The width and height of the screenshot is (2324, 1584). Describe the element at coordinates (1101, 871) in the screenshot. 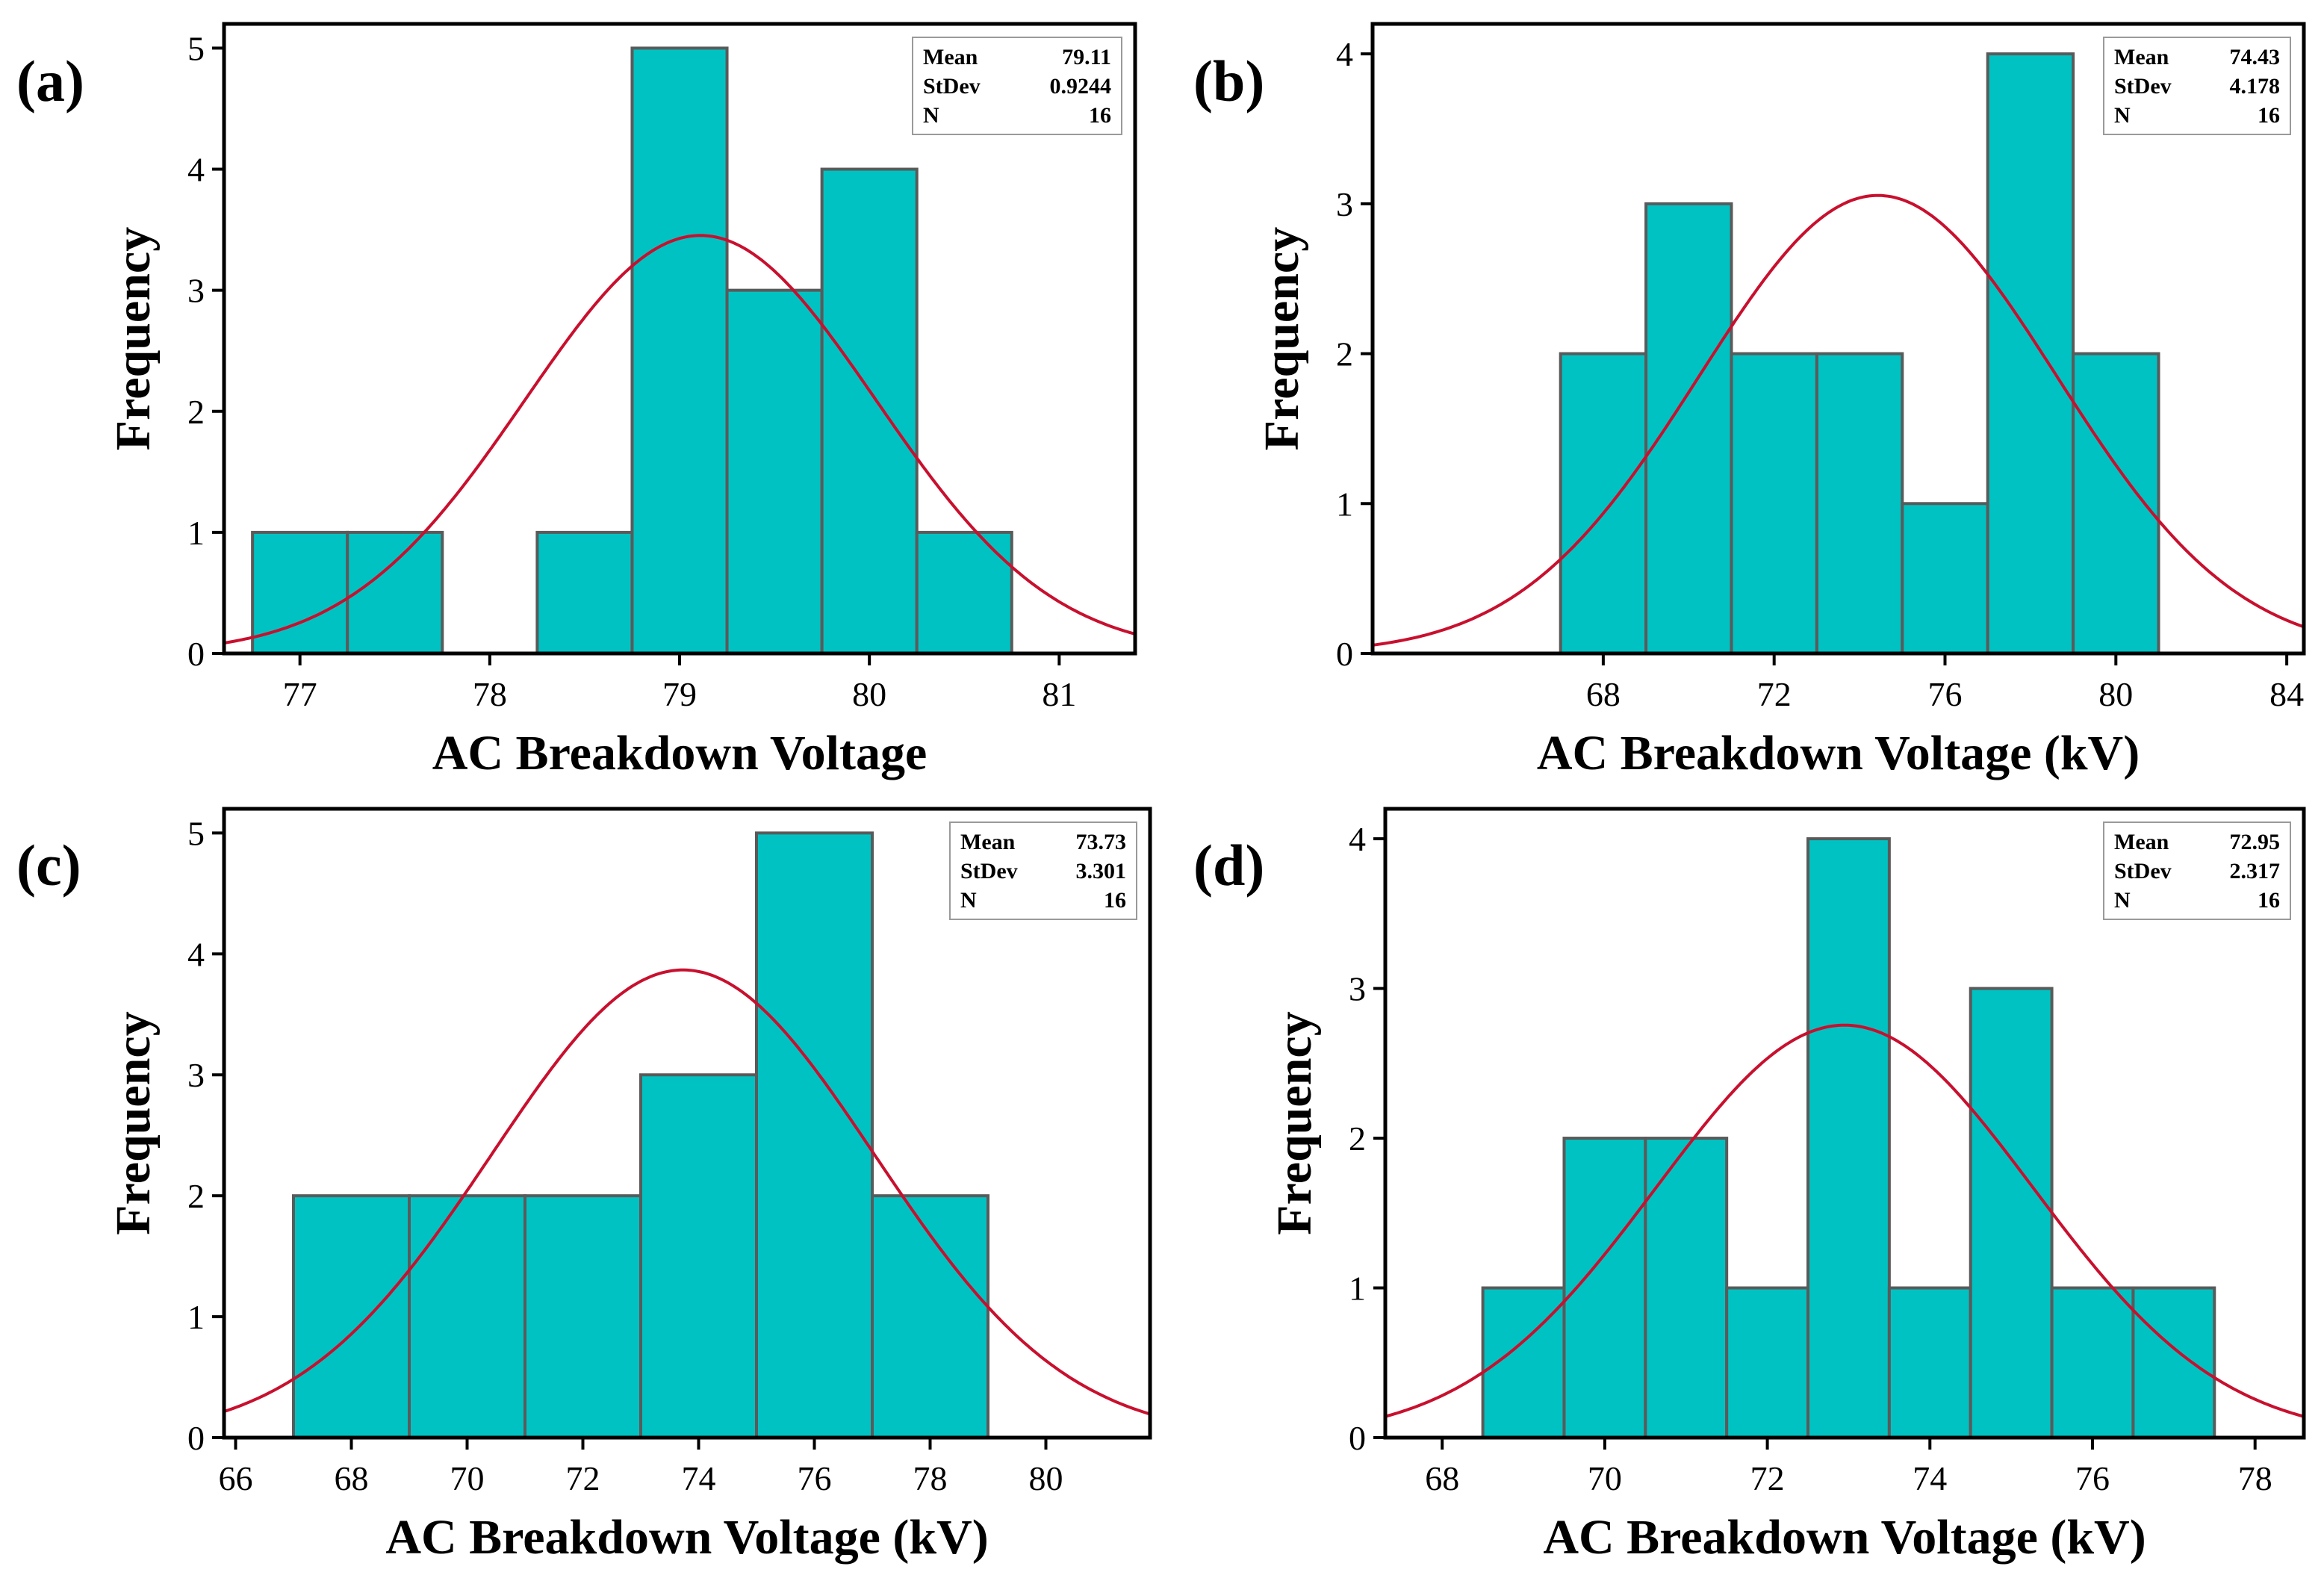

I see `stat-value: 3.301` at that location.